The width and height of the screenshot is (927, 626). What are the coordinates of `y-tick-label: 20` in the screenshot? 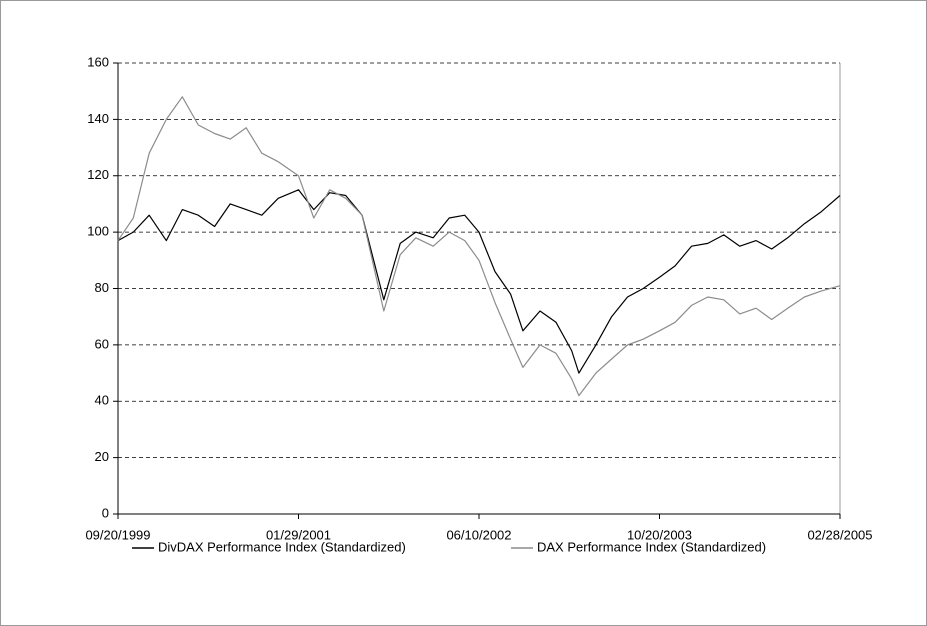 It's located at (102, 456).